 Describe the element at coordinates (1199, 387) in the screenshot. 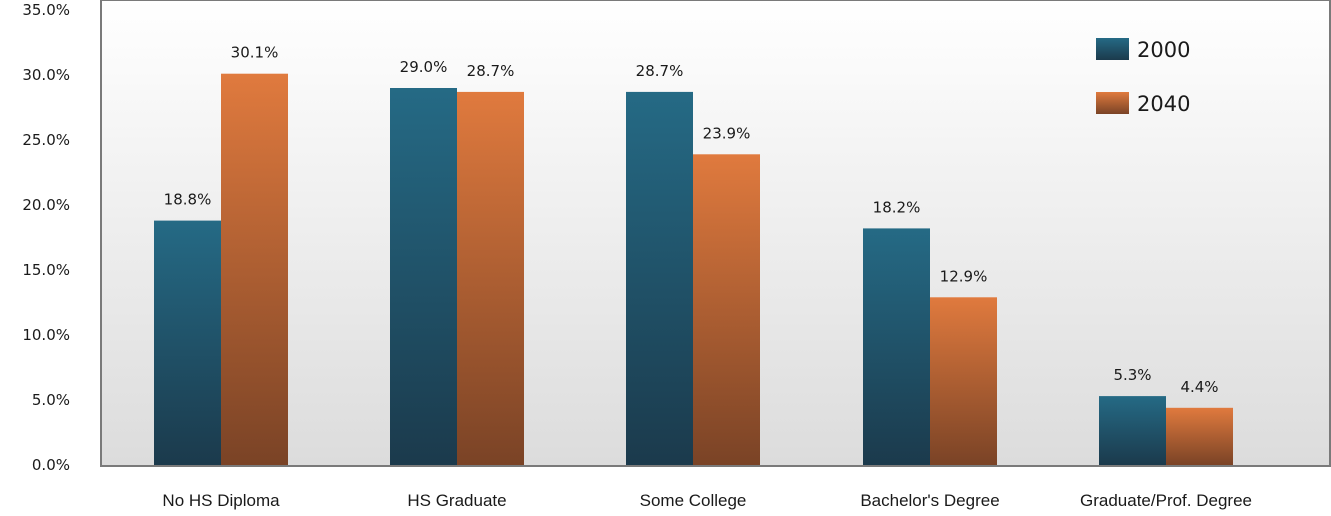

I see `data-label: 4.4%` at that location.